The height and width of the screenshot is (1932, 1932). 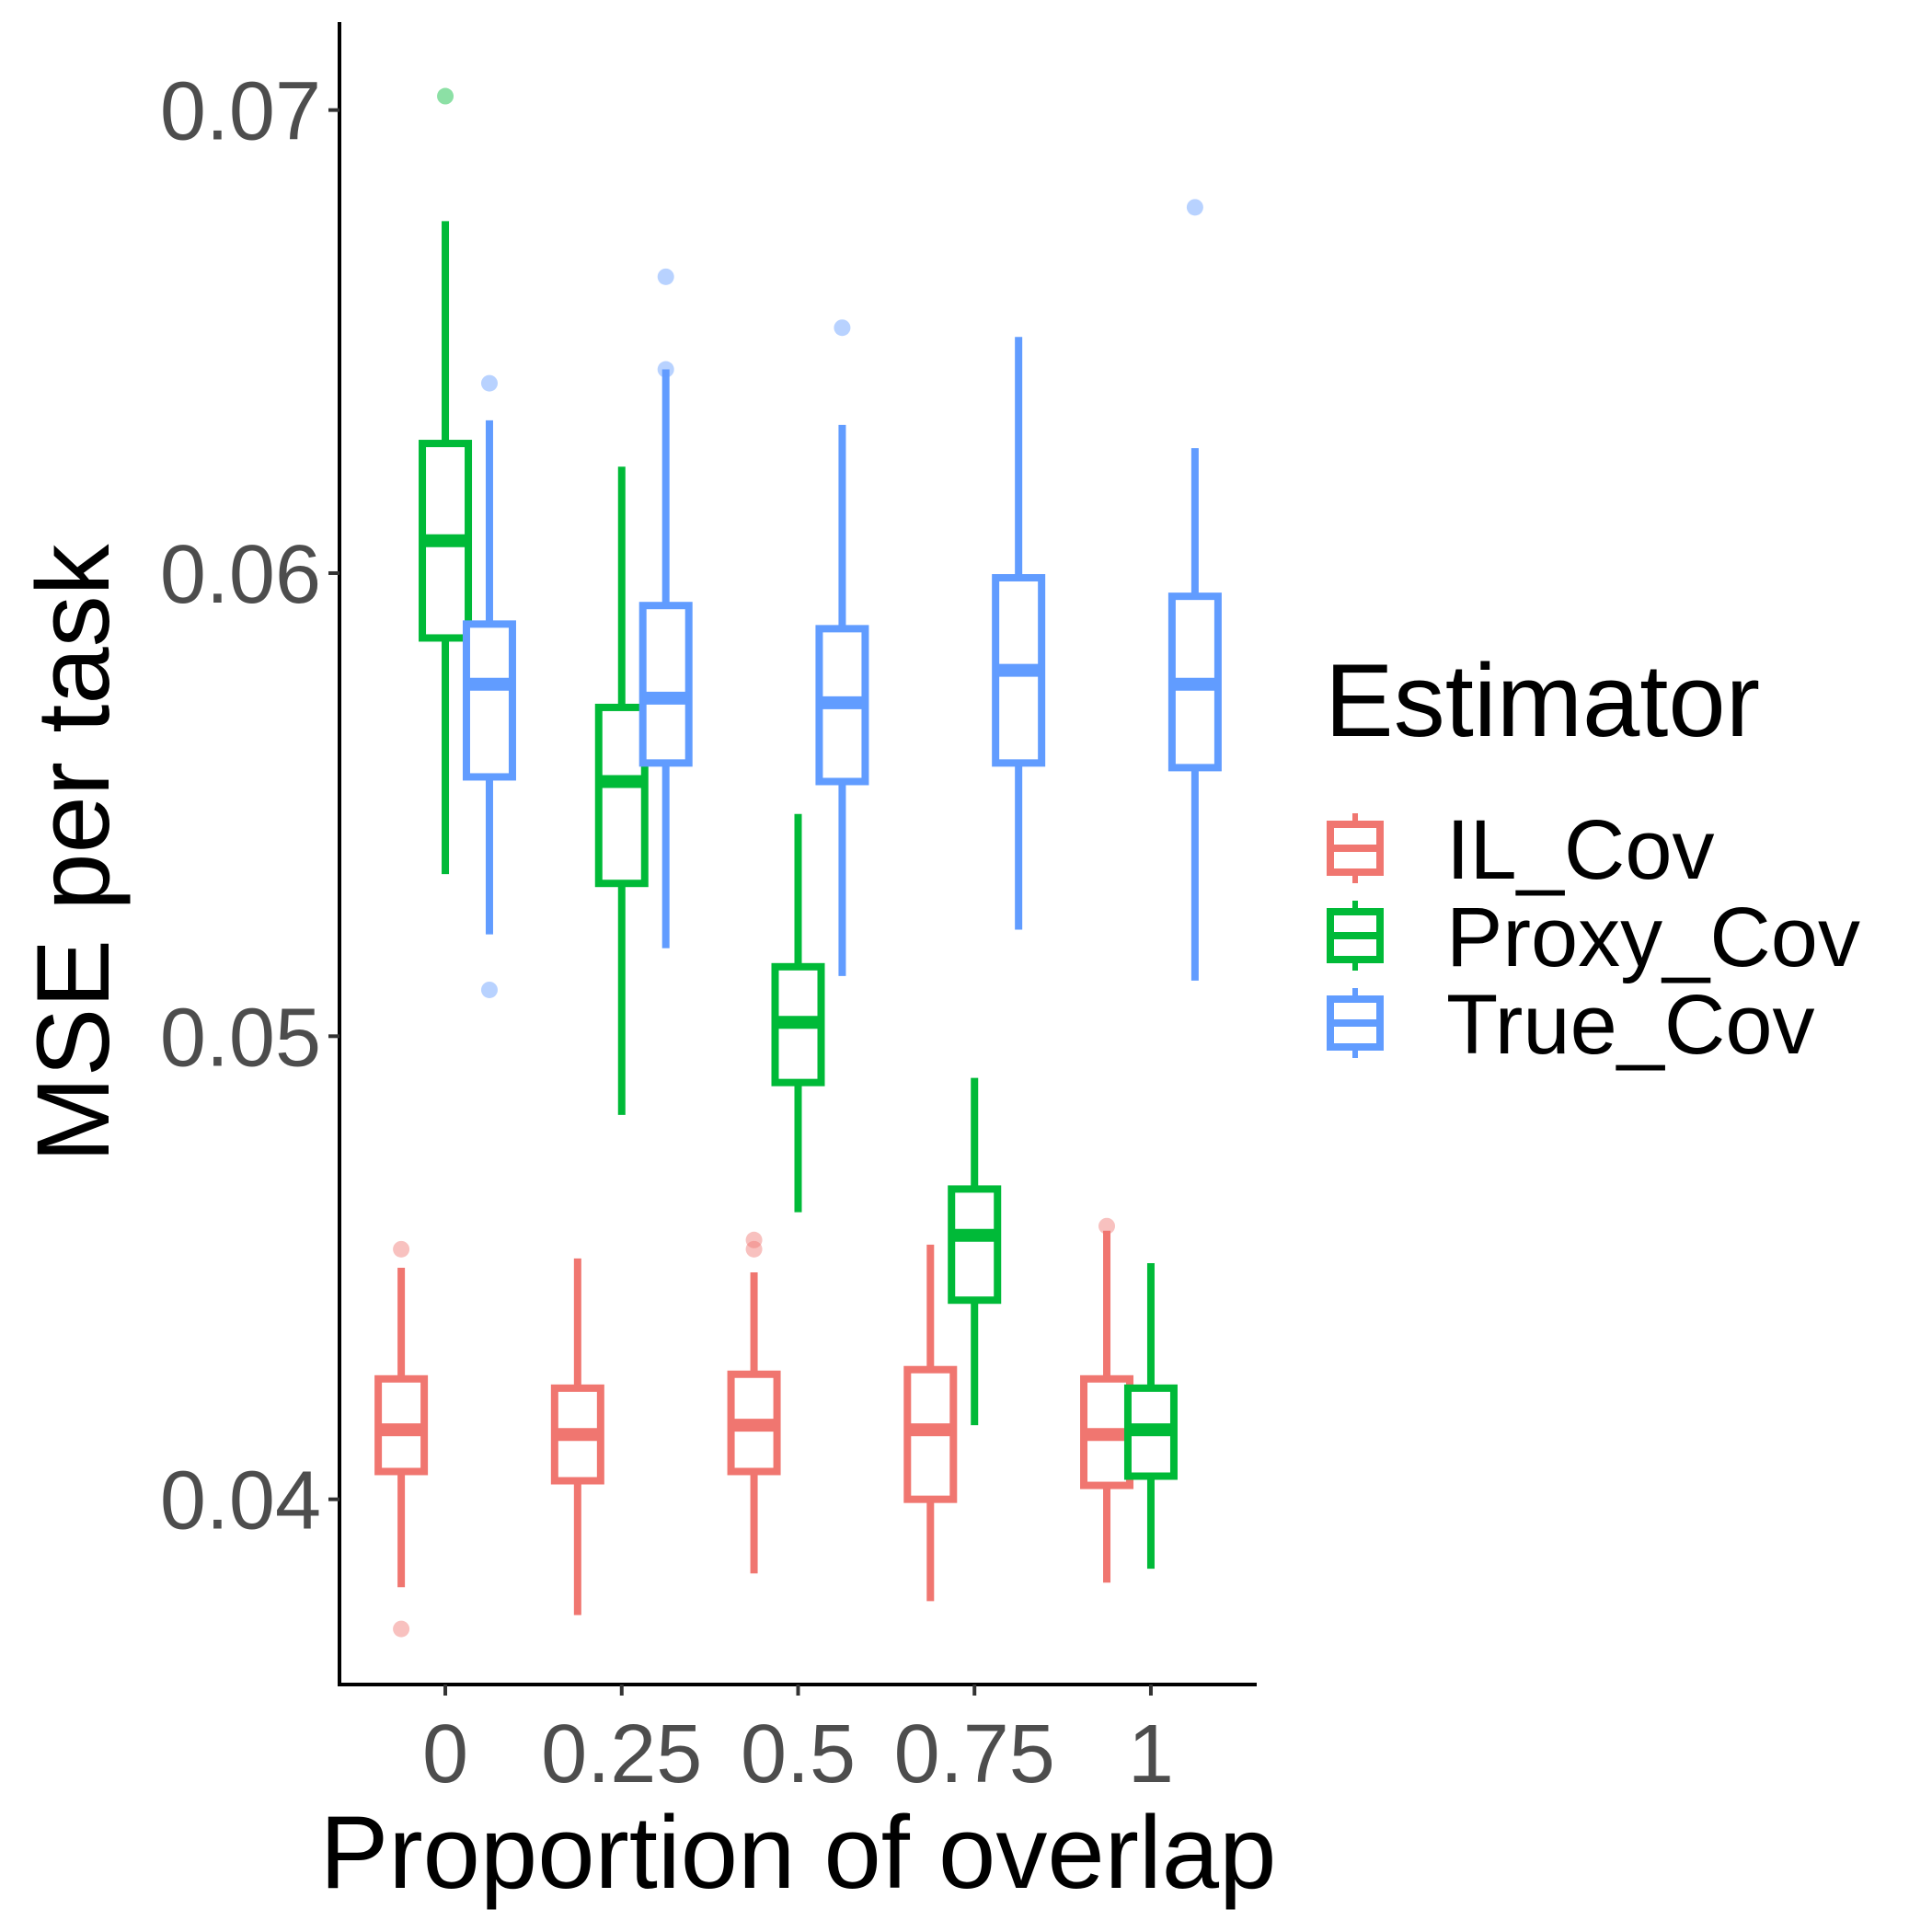 I want to click on x-tick-label: 0.25, so click(x=621, y=1754).